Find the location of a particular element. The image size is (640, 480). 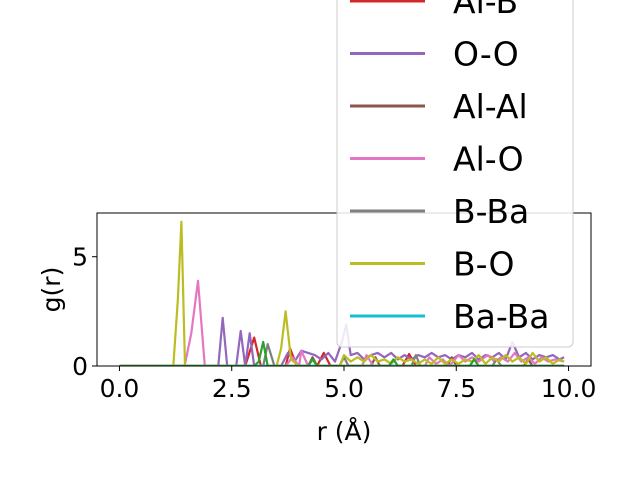

x-tick-label: 7.5 is located at coordinates (456, 388).